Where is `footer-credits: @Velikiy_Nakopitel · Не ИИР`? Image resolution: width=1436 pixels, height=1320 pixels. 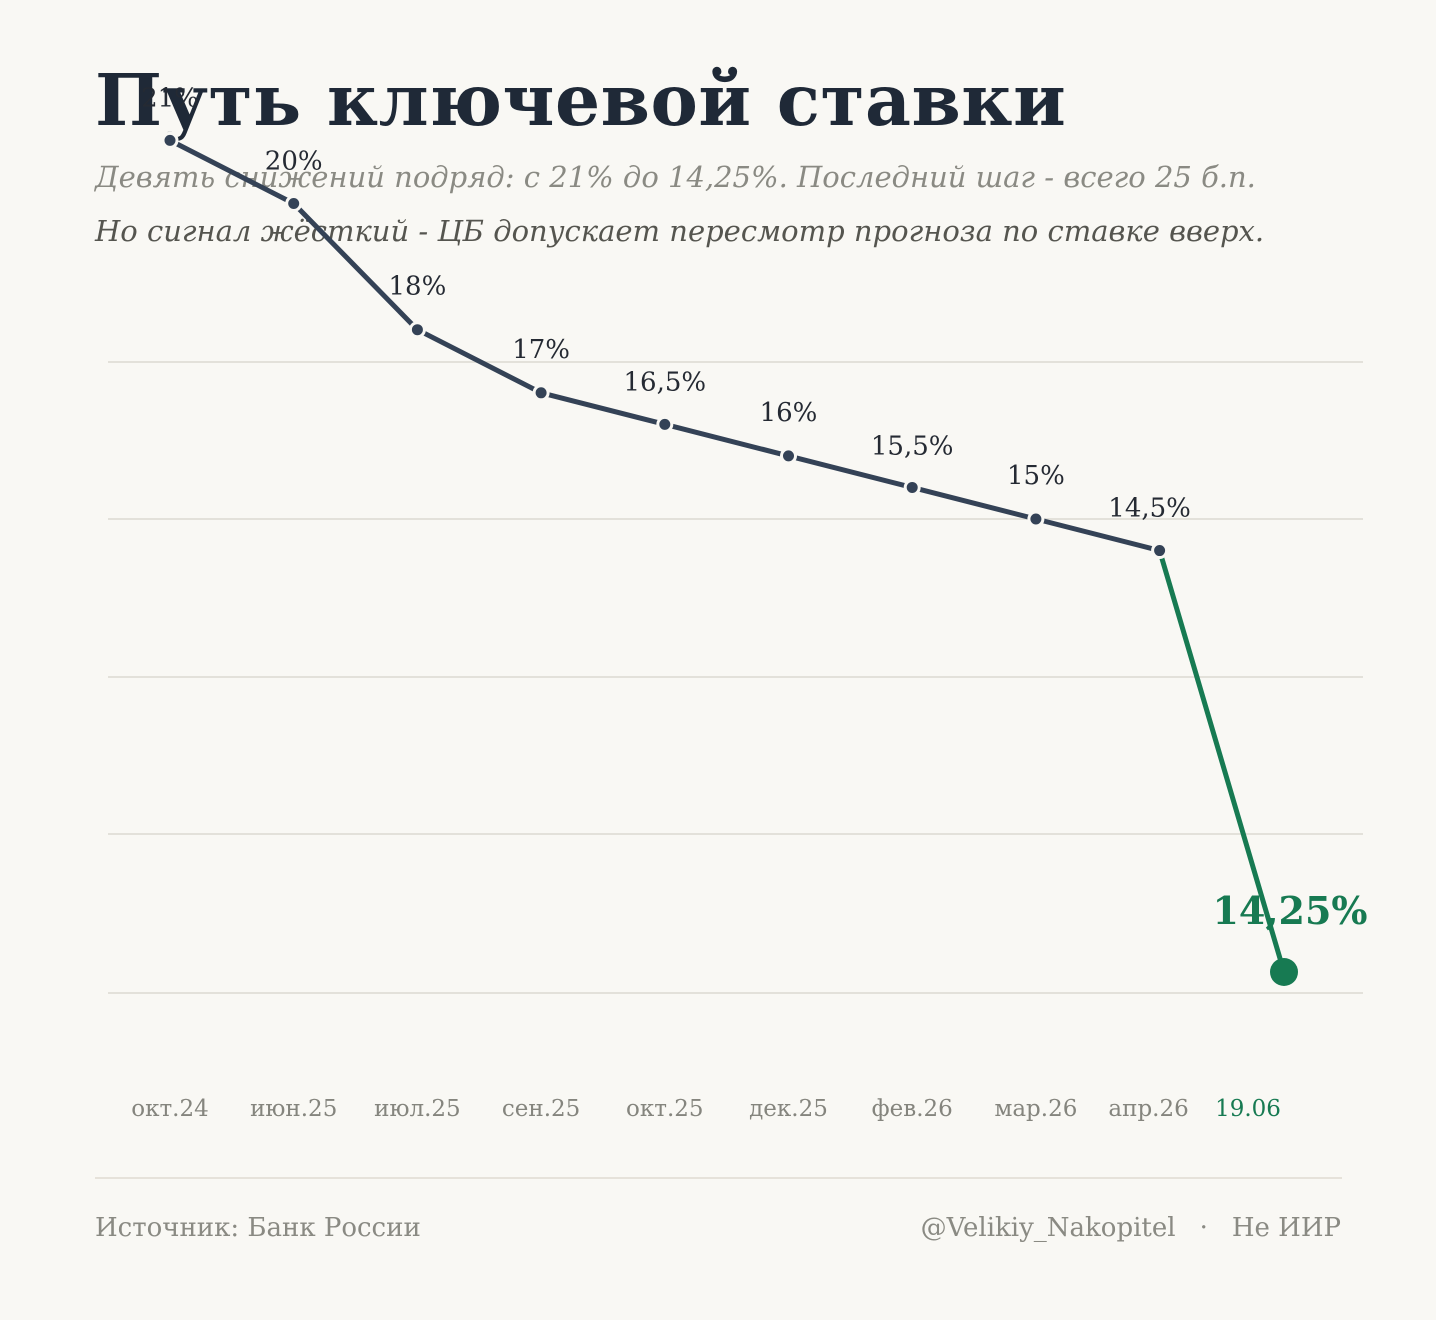 footer-credits: @Velikiy_Nakopitel · Не ИИР is located at coordinates (1131, 1228).